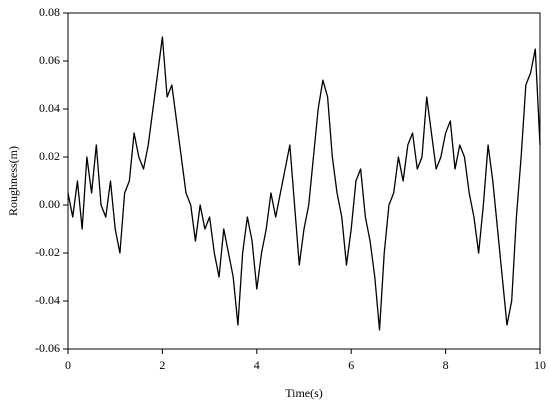 Image resolution: width=550 pixels, height=406 pixels. What do you see at coordinates (446, 365) in the screenshot?
I see `x-tick-label: 8` at bounding box center [446, 365].